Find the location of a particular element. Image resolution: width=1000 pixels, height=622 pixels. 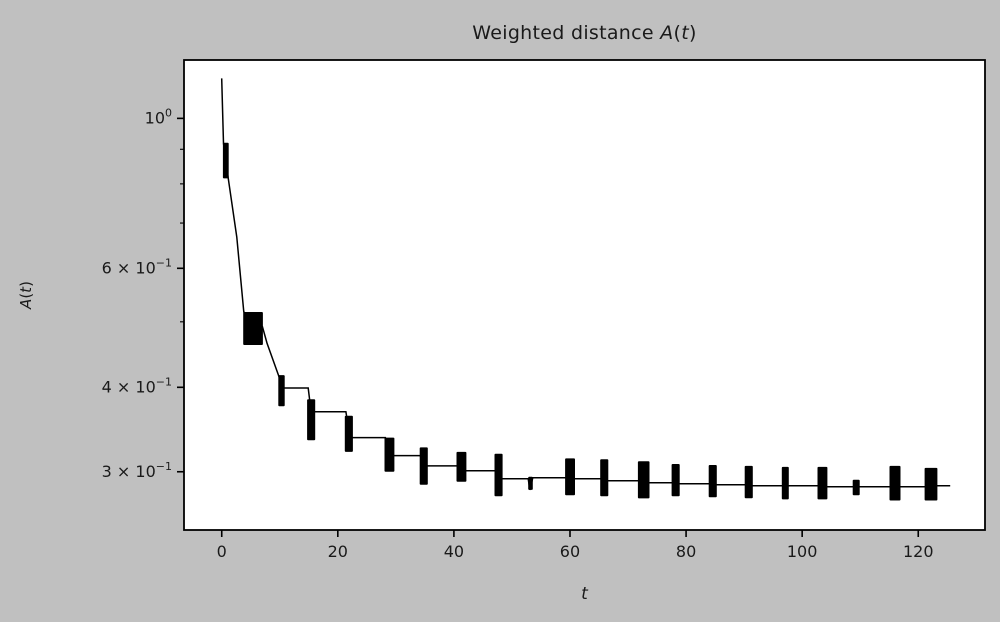

y-tick-label: 4 × 10⁻¹ is located at coordinates (137, 385).